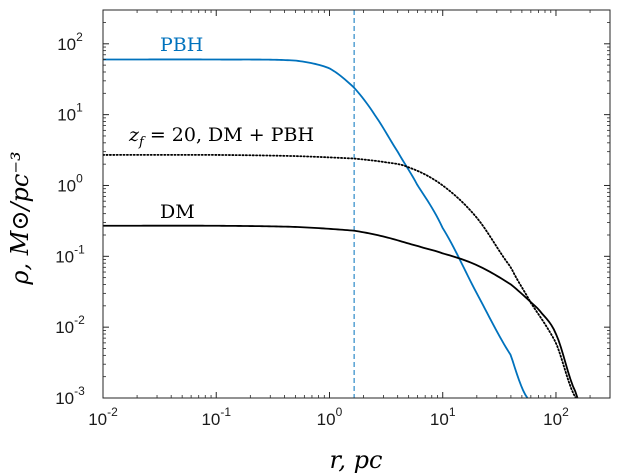 The width and height of the screenshot is (621, 476). I want to click on annotation-dm-pbh-text: = 20, DM + PBH, so click(232, 135).